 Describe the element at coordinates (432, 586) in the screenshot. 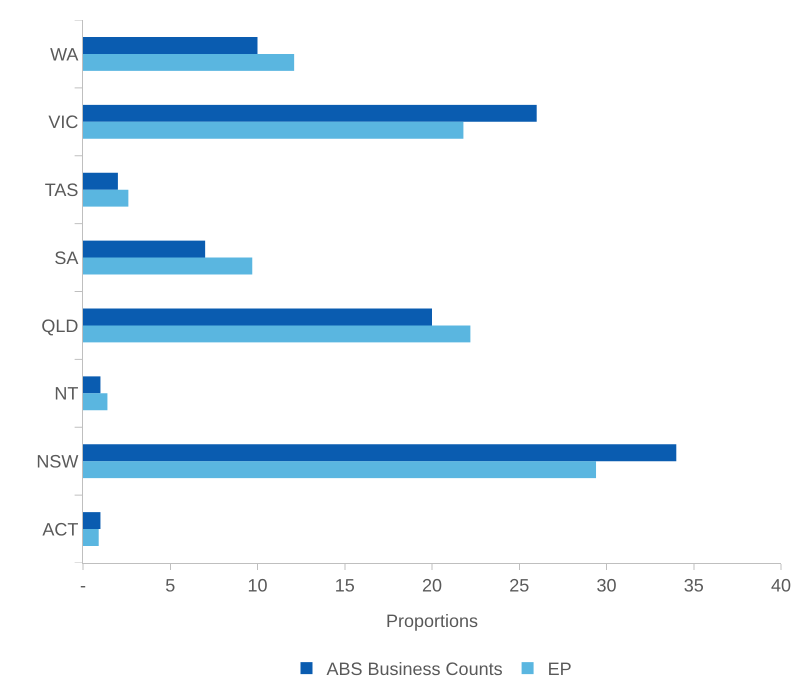

I see `x-tick-label: 20` at that location.